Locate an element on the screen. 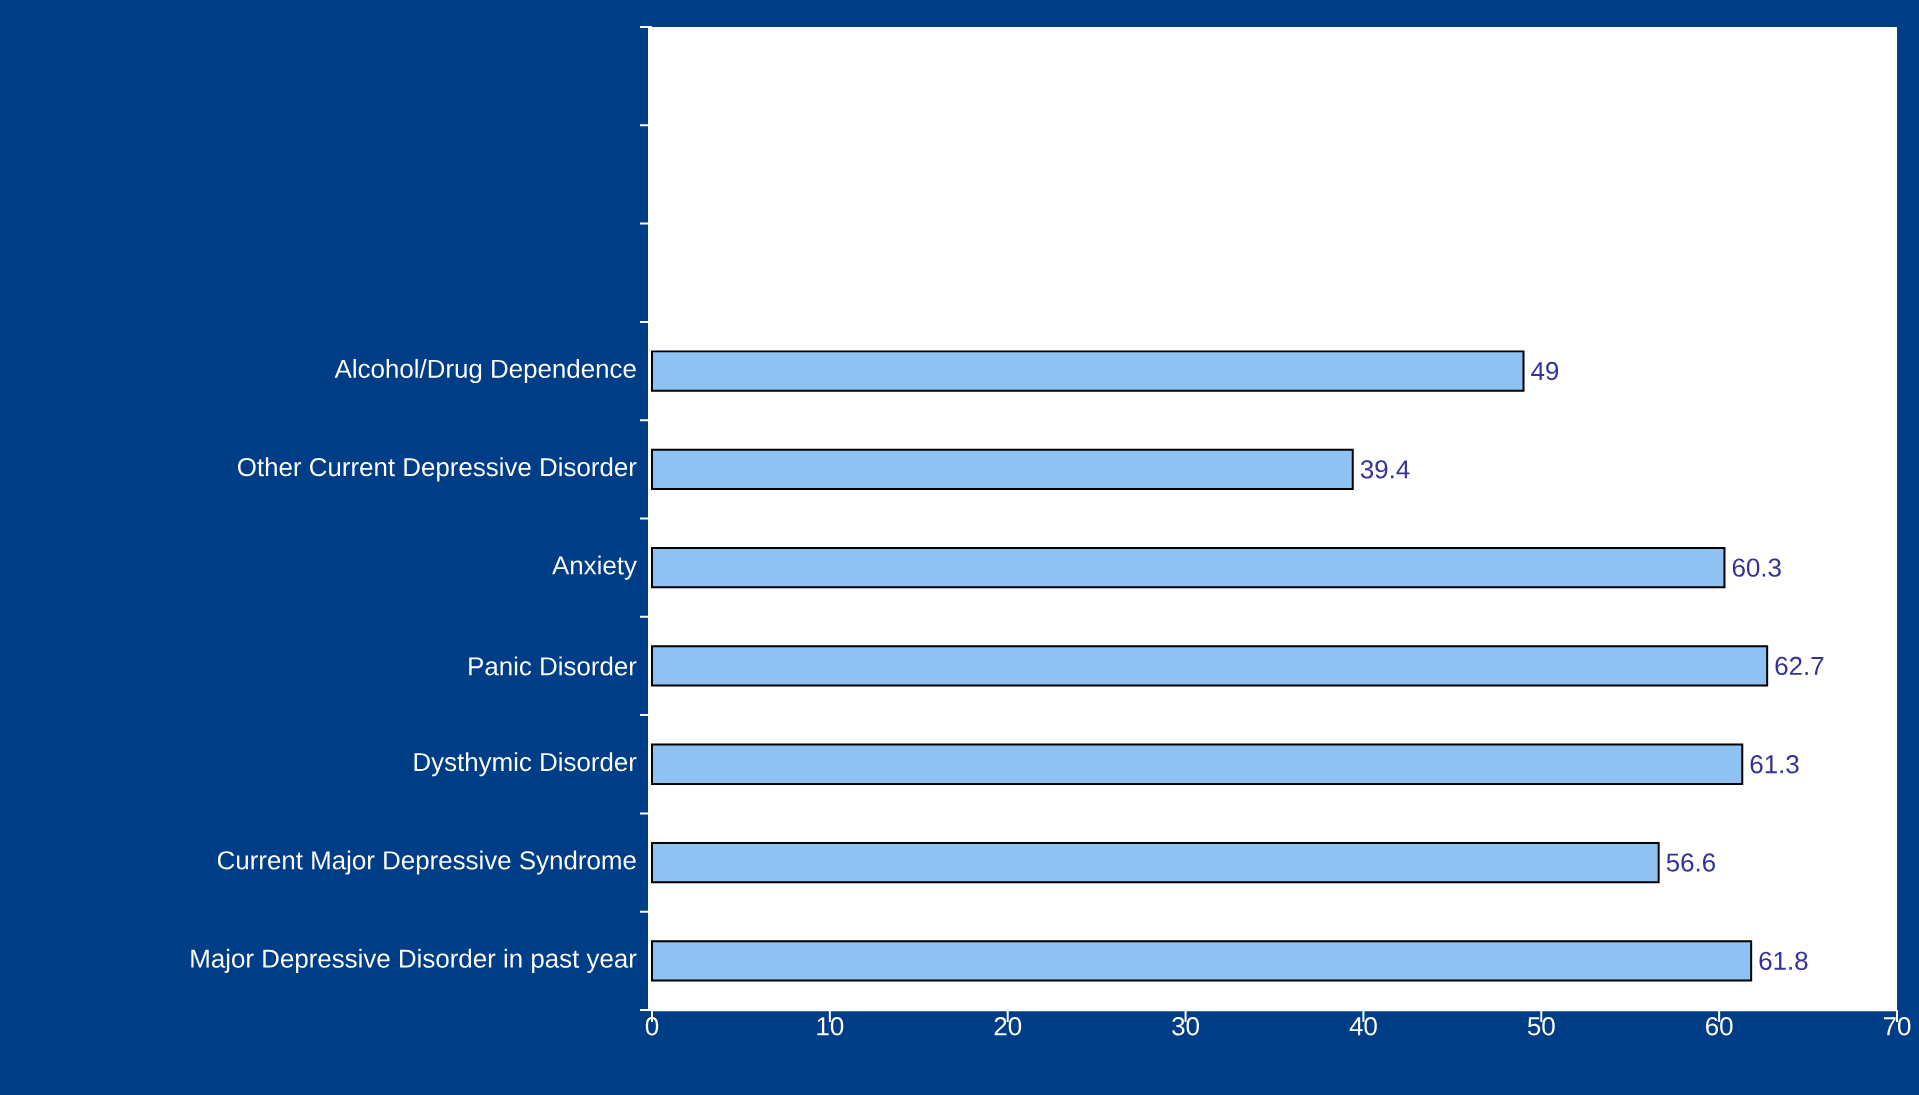  y-tick-label: Anxiety is located at coordinates (594, 567).